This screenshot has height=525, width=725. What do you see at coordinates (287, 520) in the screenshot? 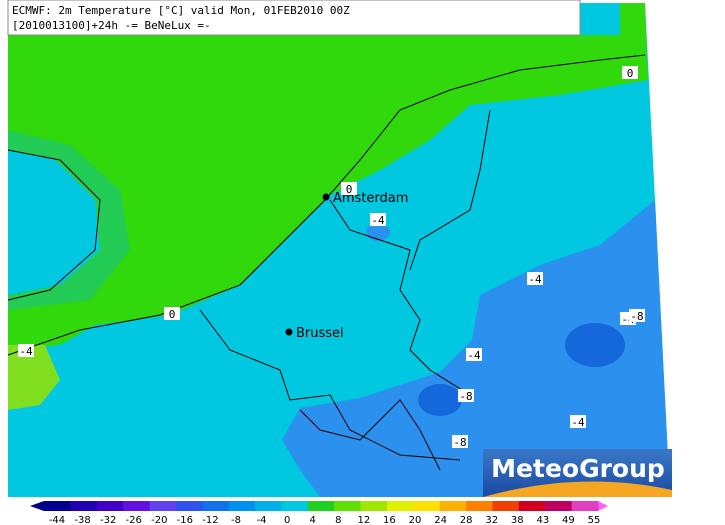
I see `colorbar-label: 0` at bounding box center [287, 520].